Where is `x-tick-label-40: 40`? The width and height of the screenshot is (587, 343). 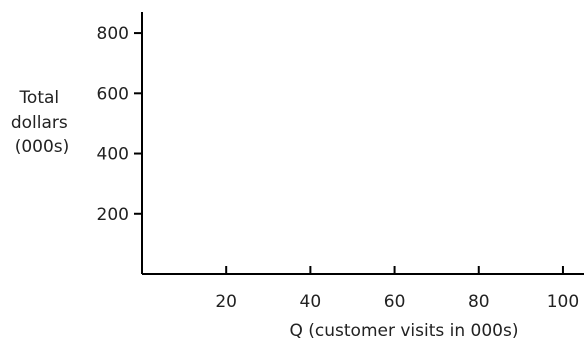
x-tick-label-40: 40 is located at coordinates (311, 302).